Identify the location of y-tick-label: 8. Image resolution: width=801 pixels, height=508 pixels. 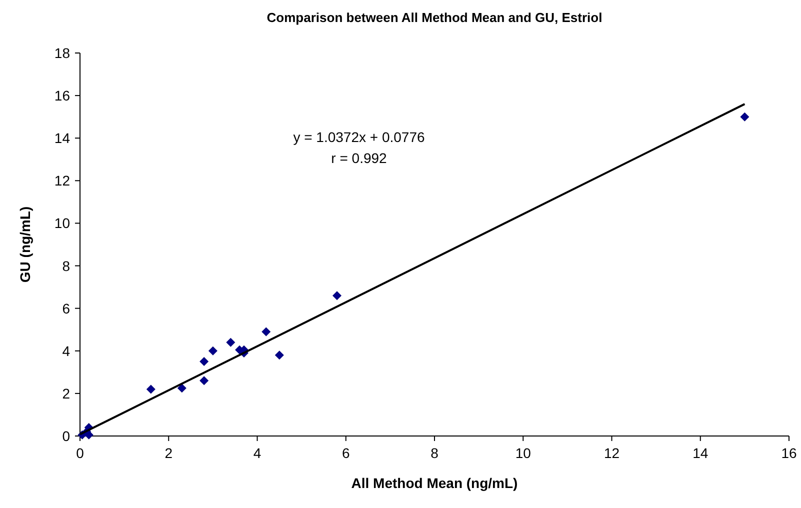
(66, 266).